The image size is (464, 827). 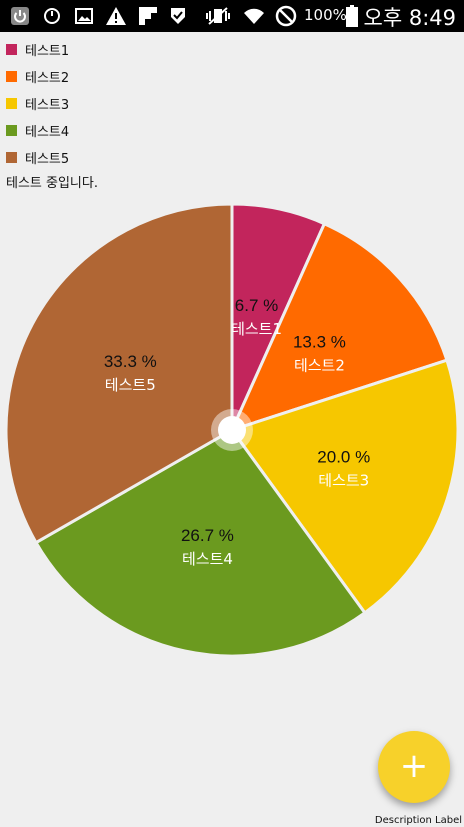 What do you see at coordinates (20, 16) in the screenshot?
I see `power-icon` at bounding box center [20, 16].